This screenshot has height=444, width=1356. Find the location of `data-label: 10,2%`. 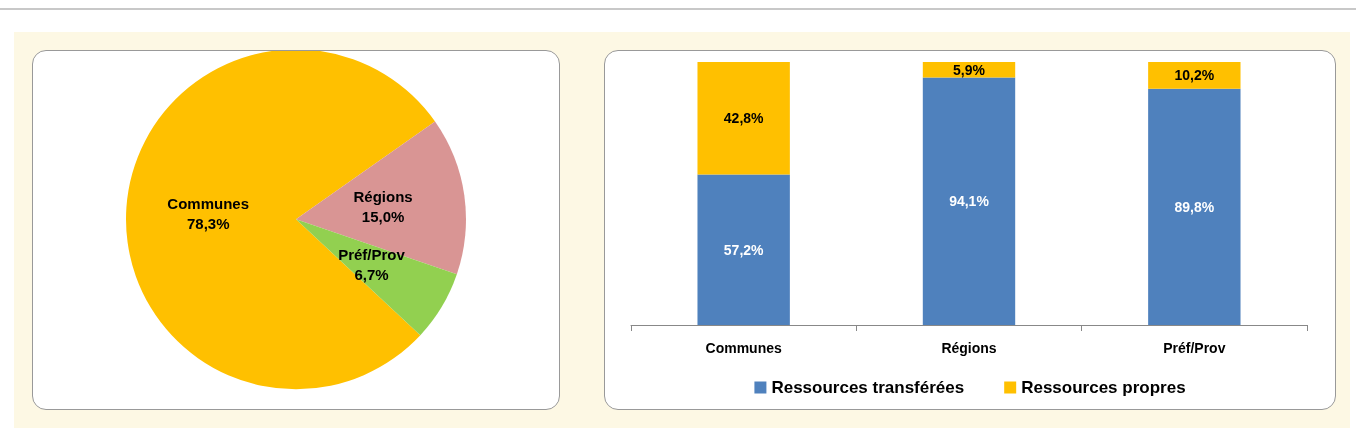

data-label: 10,2% is located at coordinates (1194, 75).